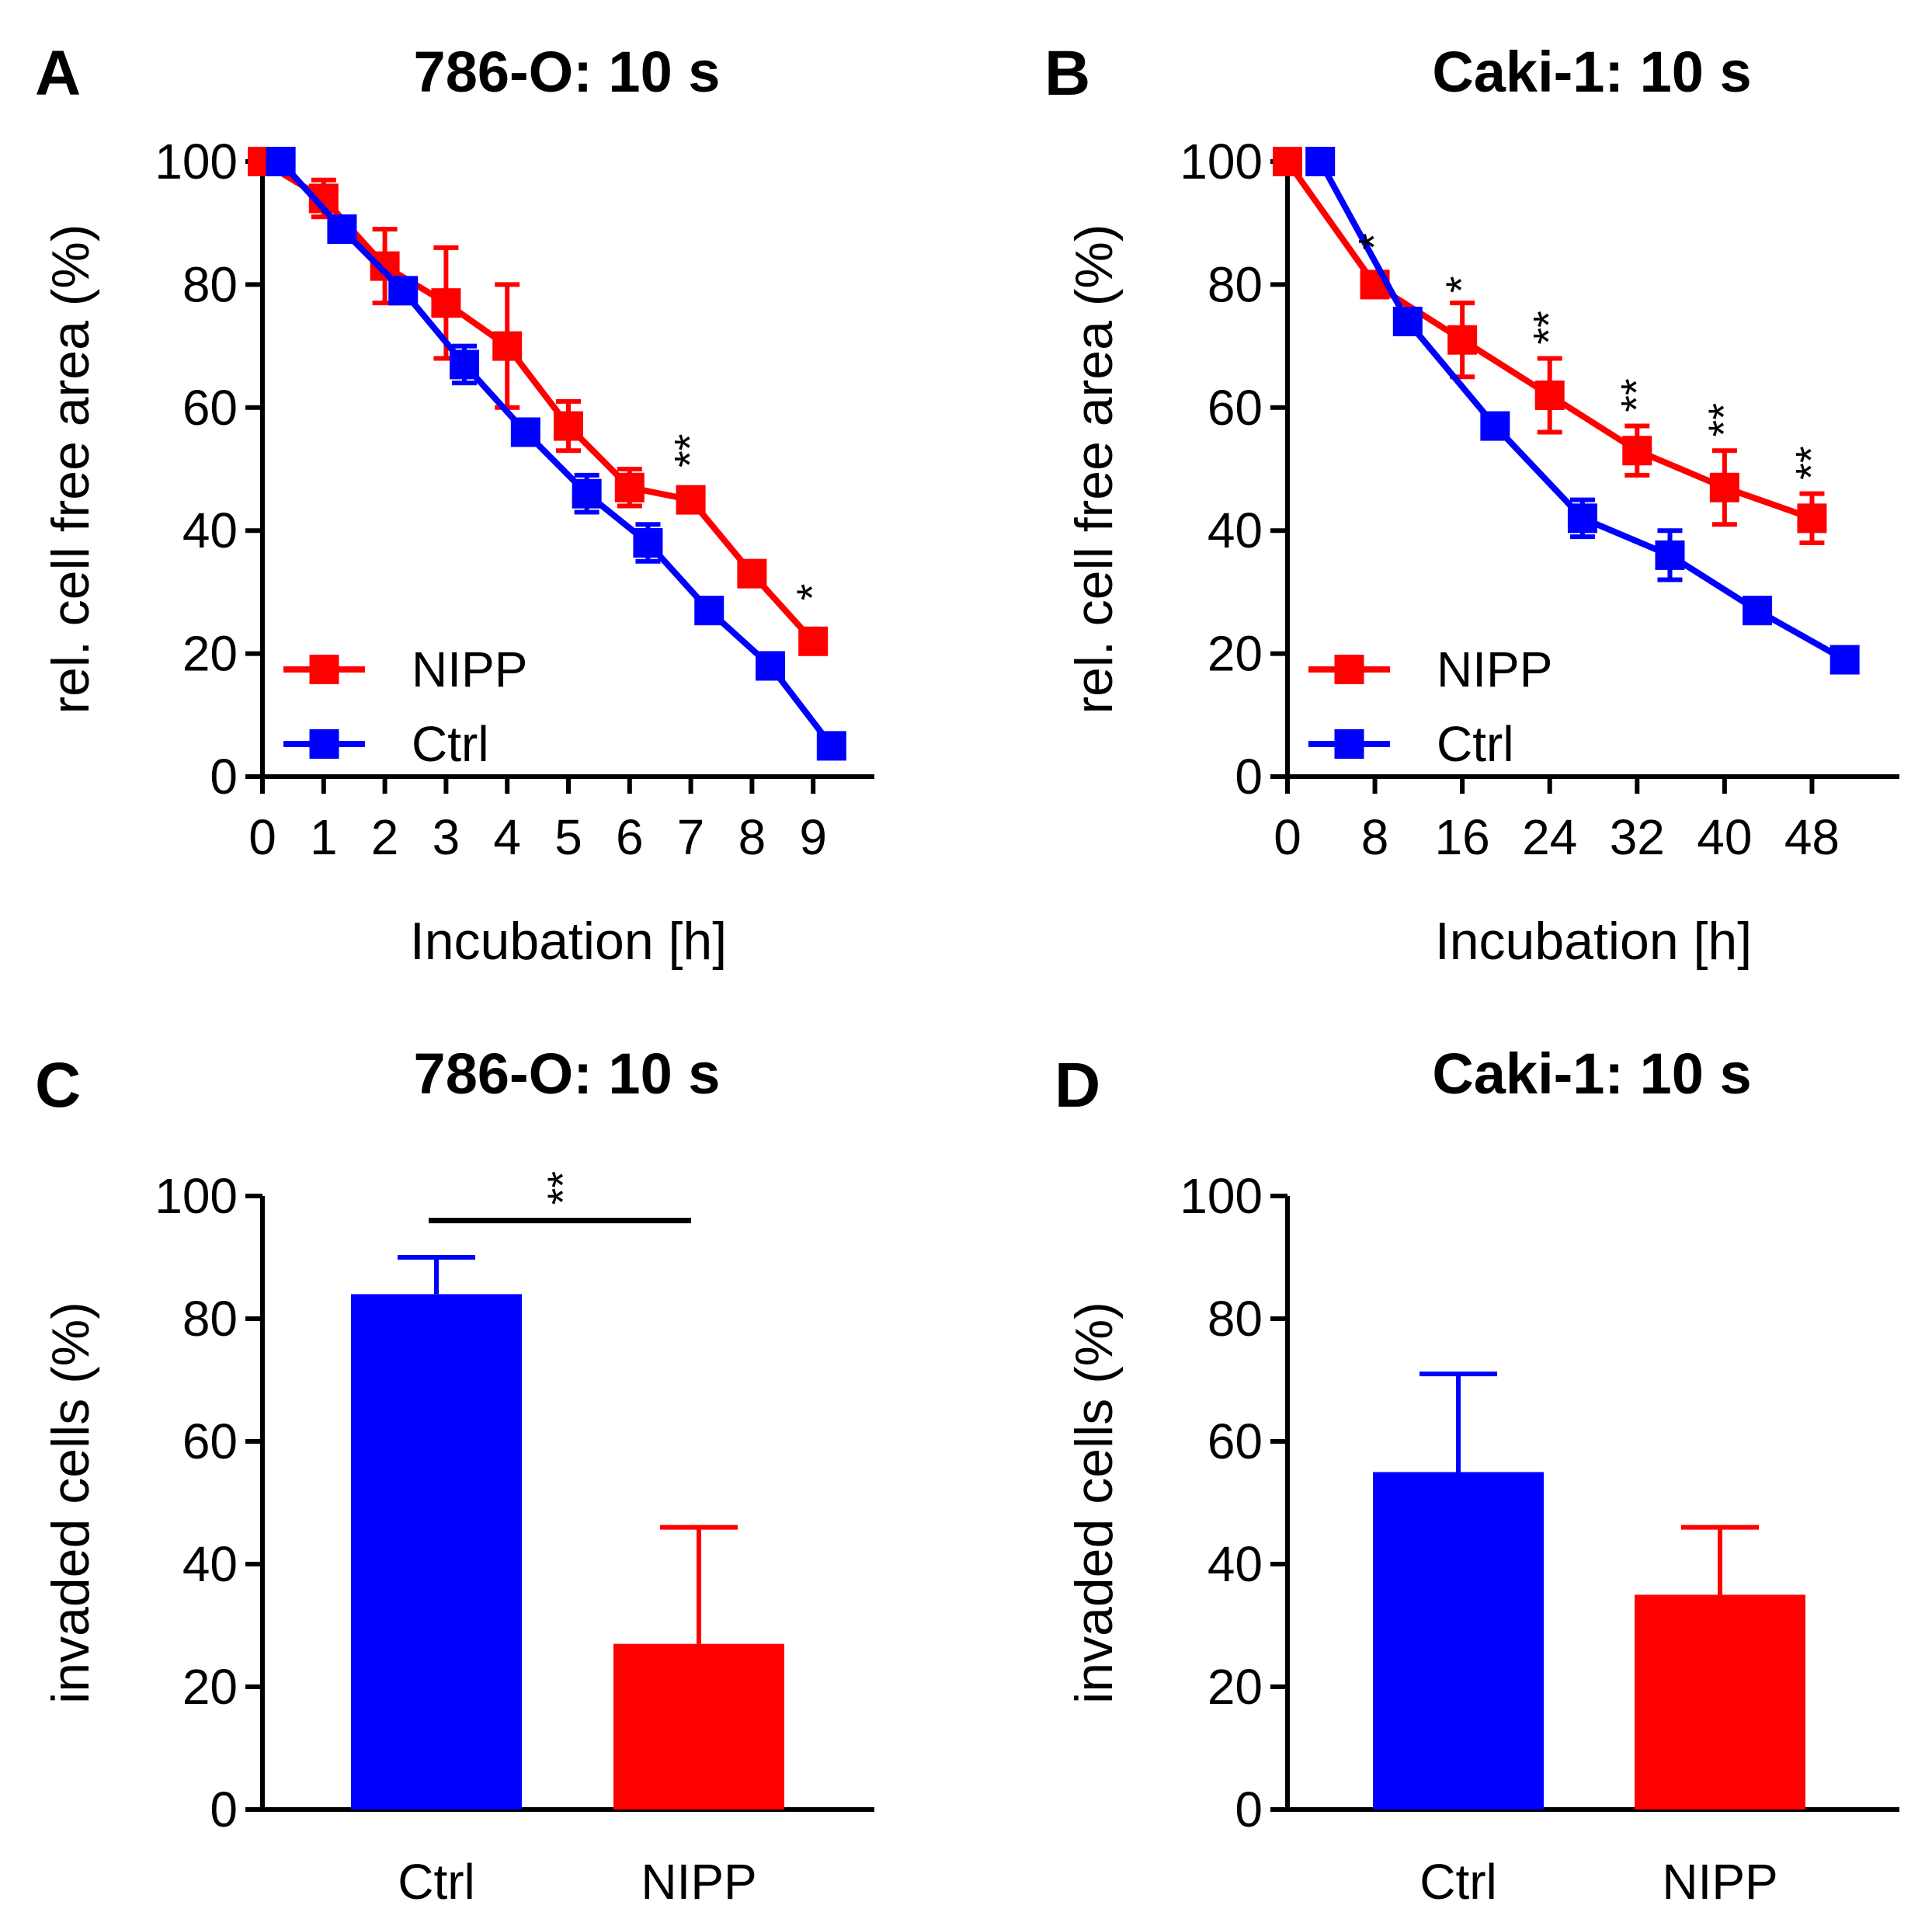 The width and height of the screenshot is (1932, 1926). I want to click on legend-label: Ctrl, so click(1475, 744).